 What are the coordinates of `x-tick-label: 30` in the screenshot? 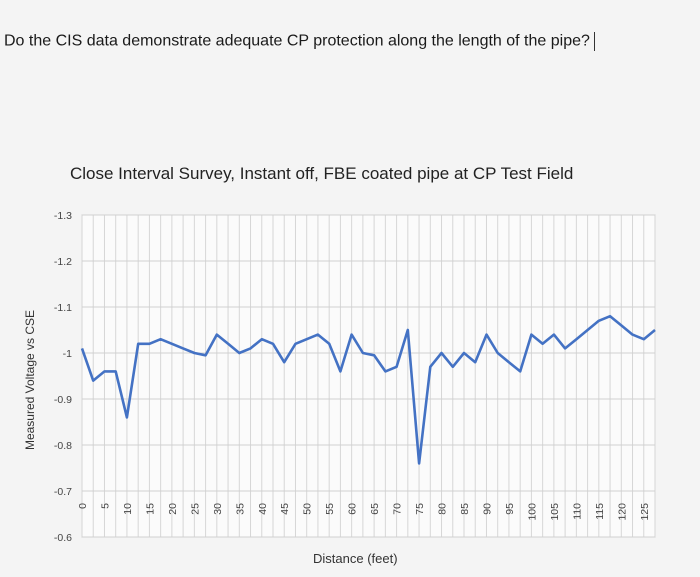 It's located at (218, 509).